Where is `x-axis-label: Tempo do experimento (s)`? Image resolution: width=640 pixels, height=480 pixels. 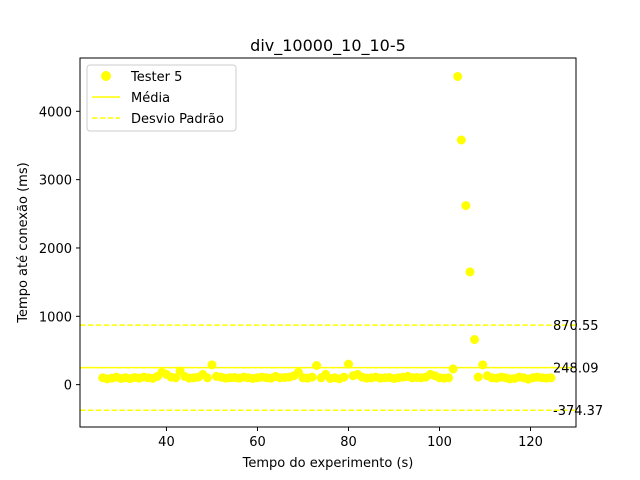 x-axis-label: Tempo do experimento (s) is located at coordinates (328, 463).